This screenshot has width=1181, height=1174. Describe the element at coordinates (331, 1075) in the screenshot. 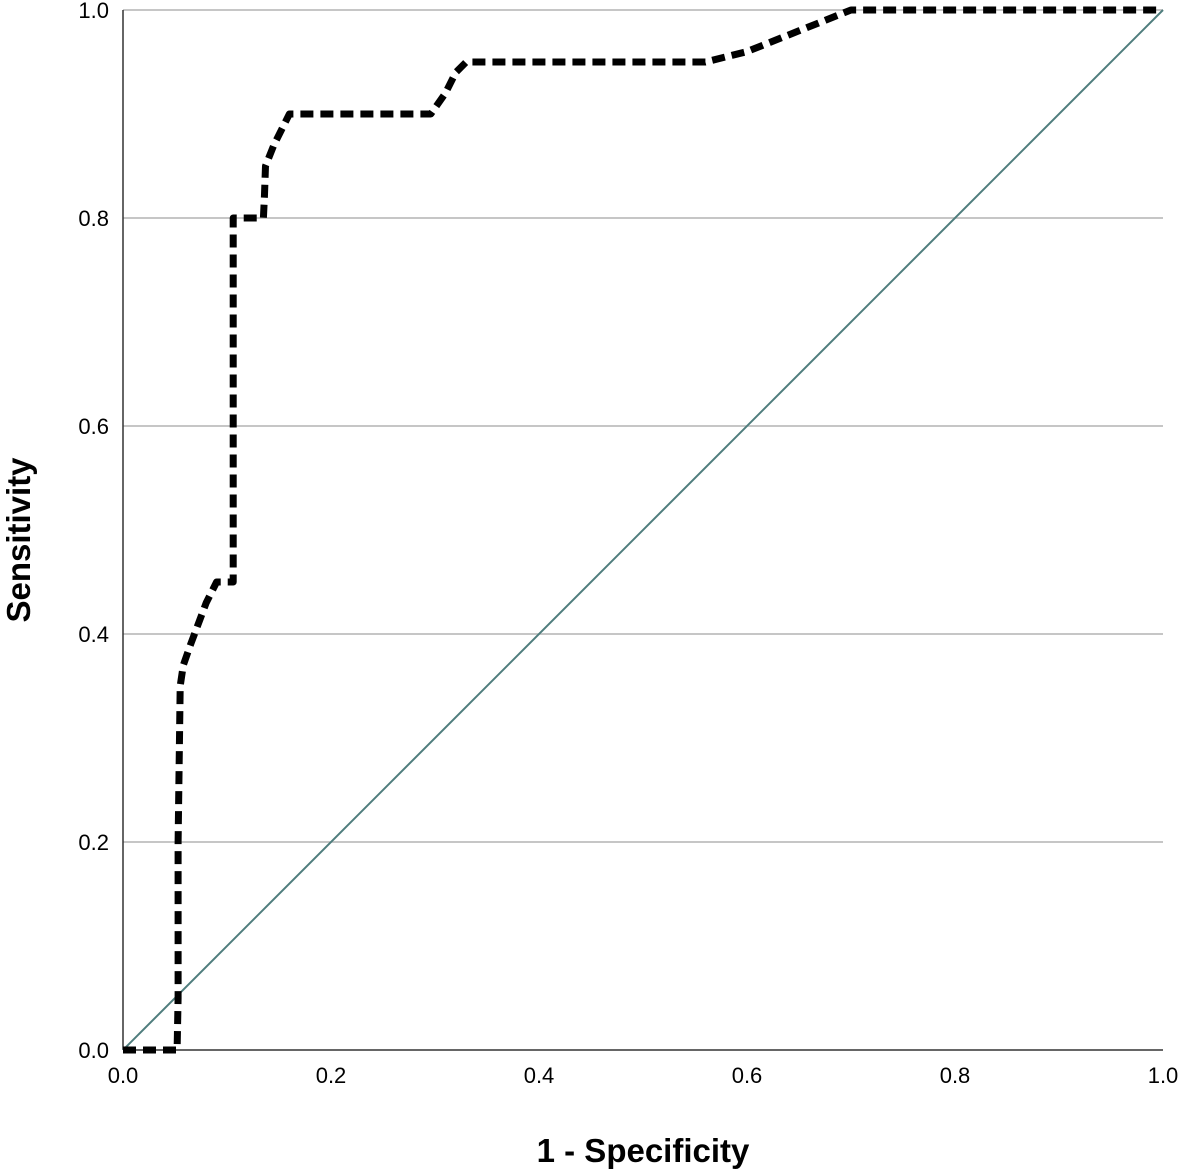

I see `x-tick-label: 0.2` at that location.